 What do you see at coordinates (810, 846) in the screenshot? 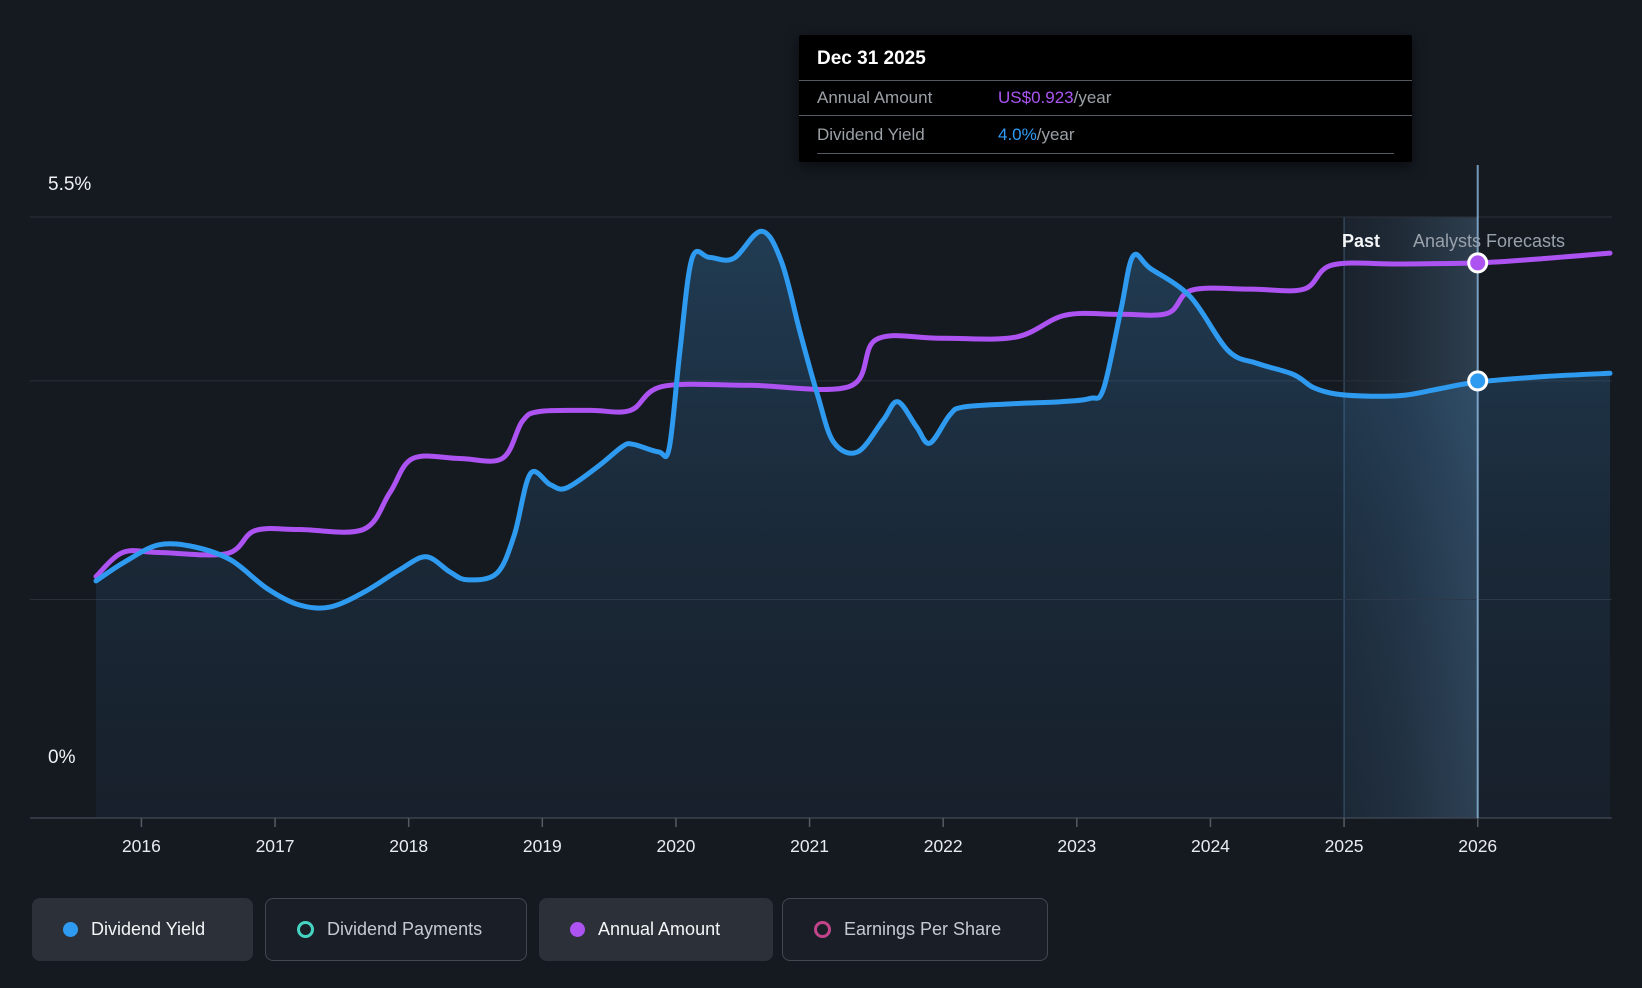
I see `x-tick-label: 2021` at bounding box center [810, 846].